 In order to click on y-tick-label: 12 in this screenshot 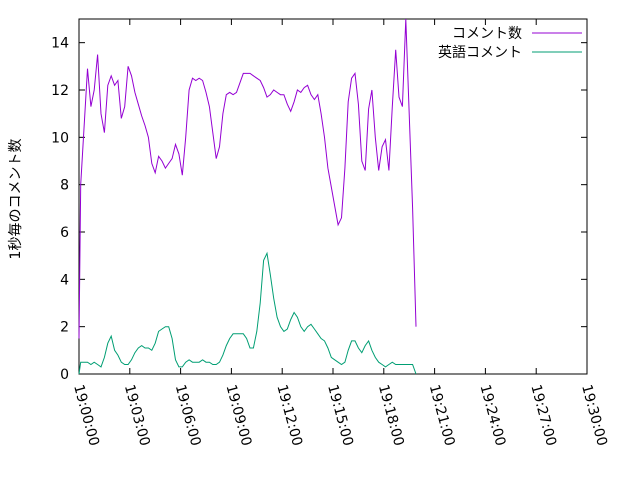, I will do `click(60, 91)`.